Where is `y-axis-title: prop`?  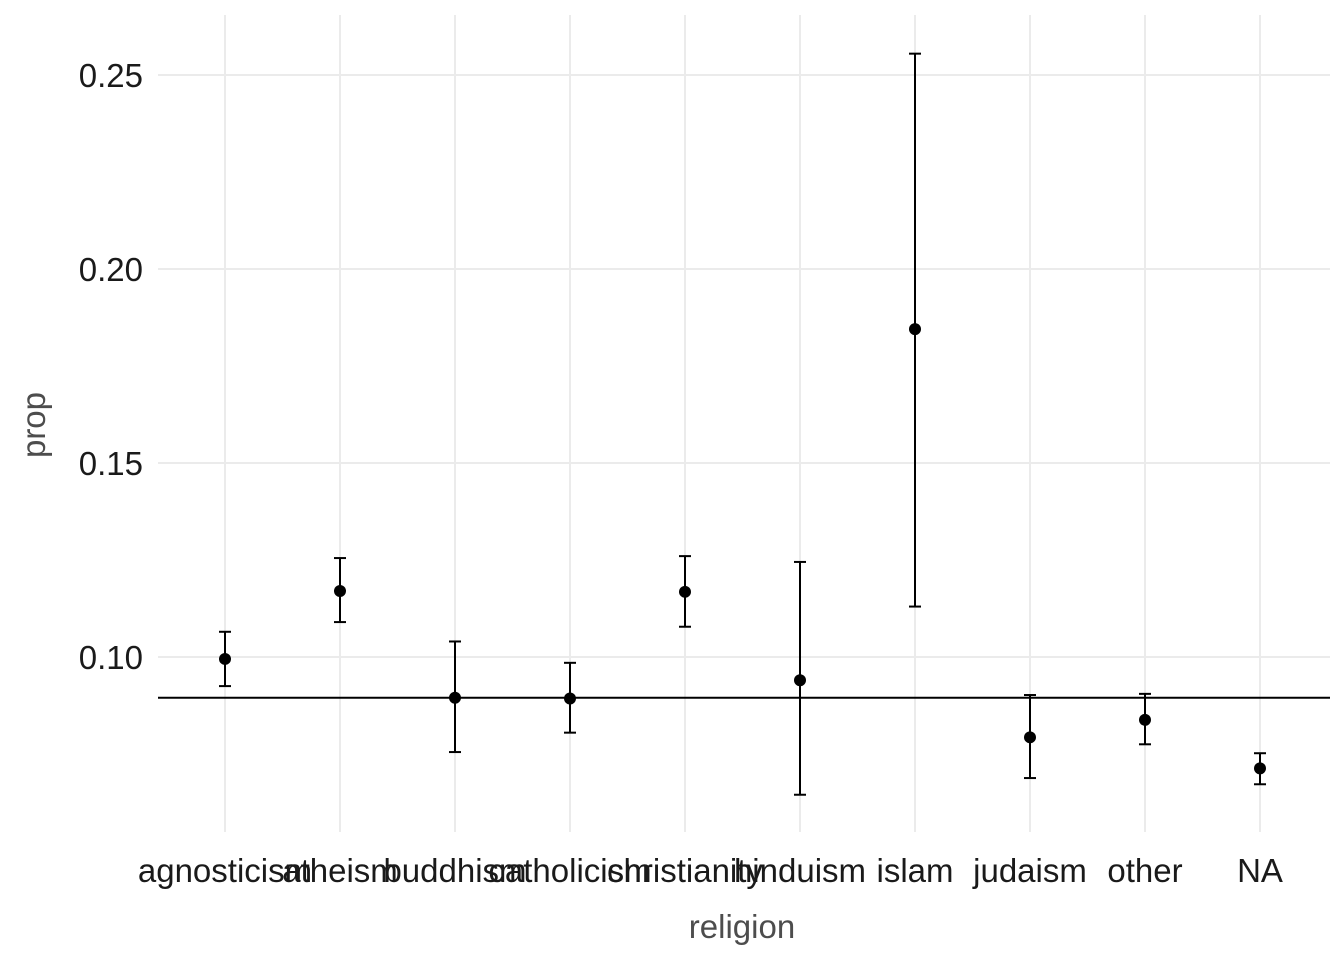
y-axis-title: prop is located at coordinates (33, 425).